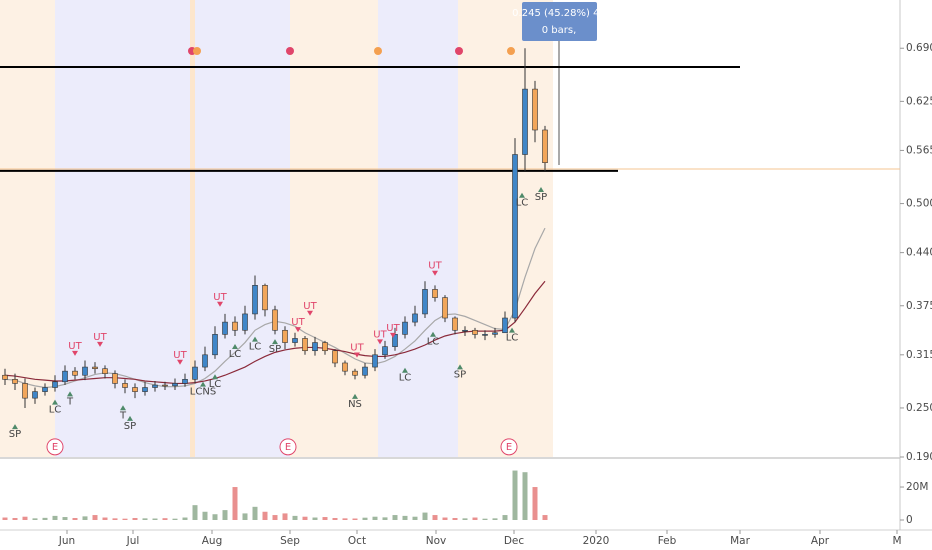 This screenshot has width=932, height=550. I want to click on x-tick-label: Jun, so click(66, 541).